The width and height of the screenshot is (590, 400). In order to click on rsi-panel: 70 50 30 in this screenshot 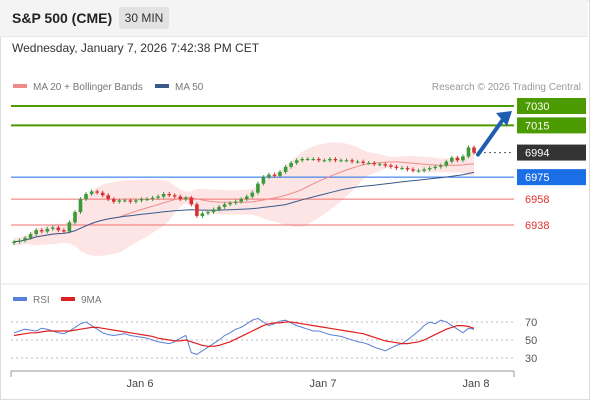, I will do `click(274, 341)`.